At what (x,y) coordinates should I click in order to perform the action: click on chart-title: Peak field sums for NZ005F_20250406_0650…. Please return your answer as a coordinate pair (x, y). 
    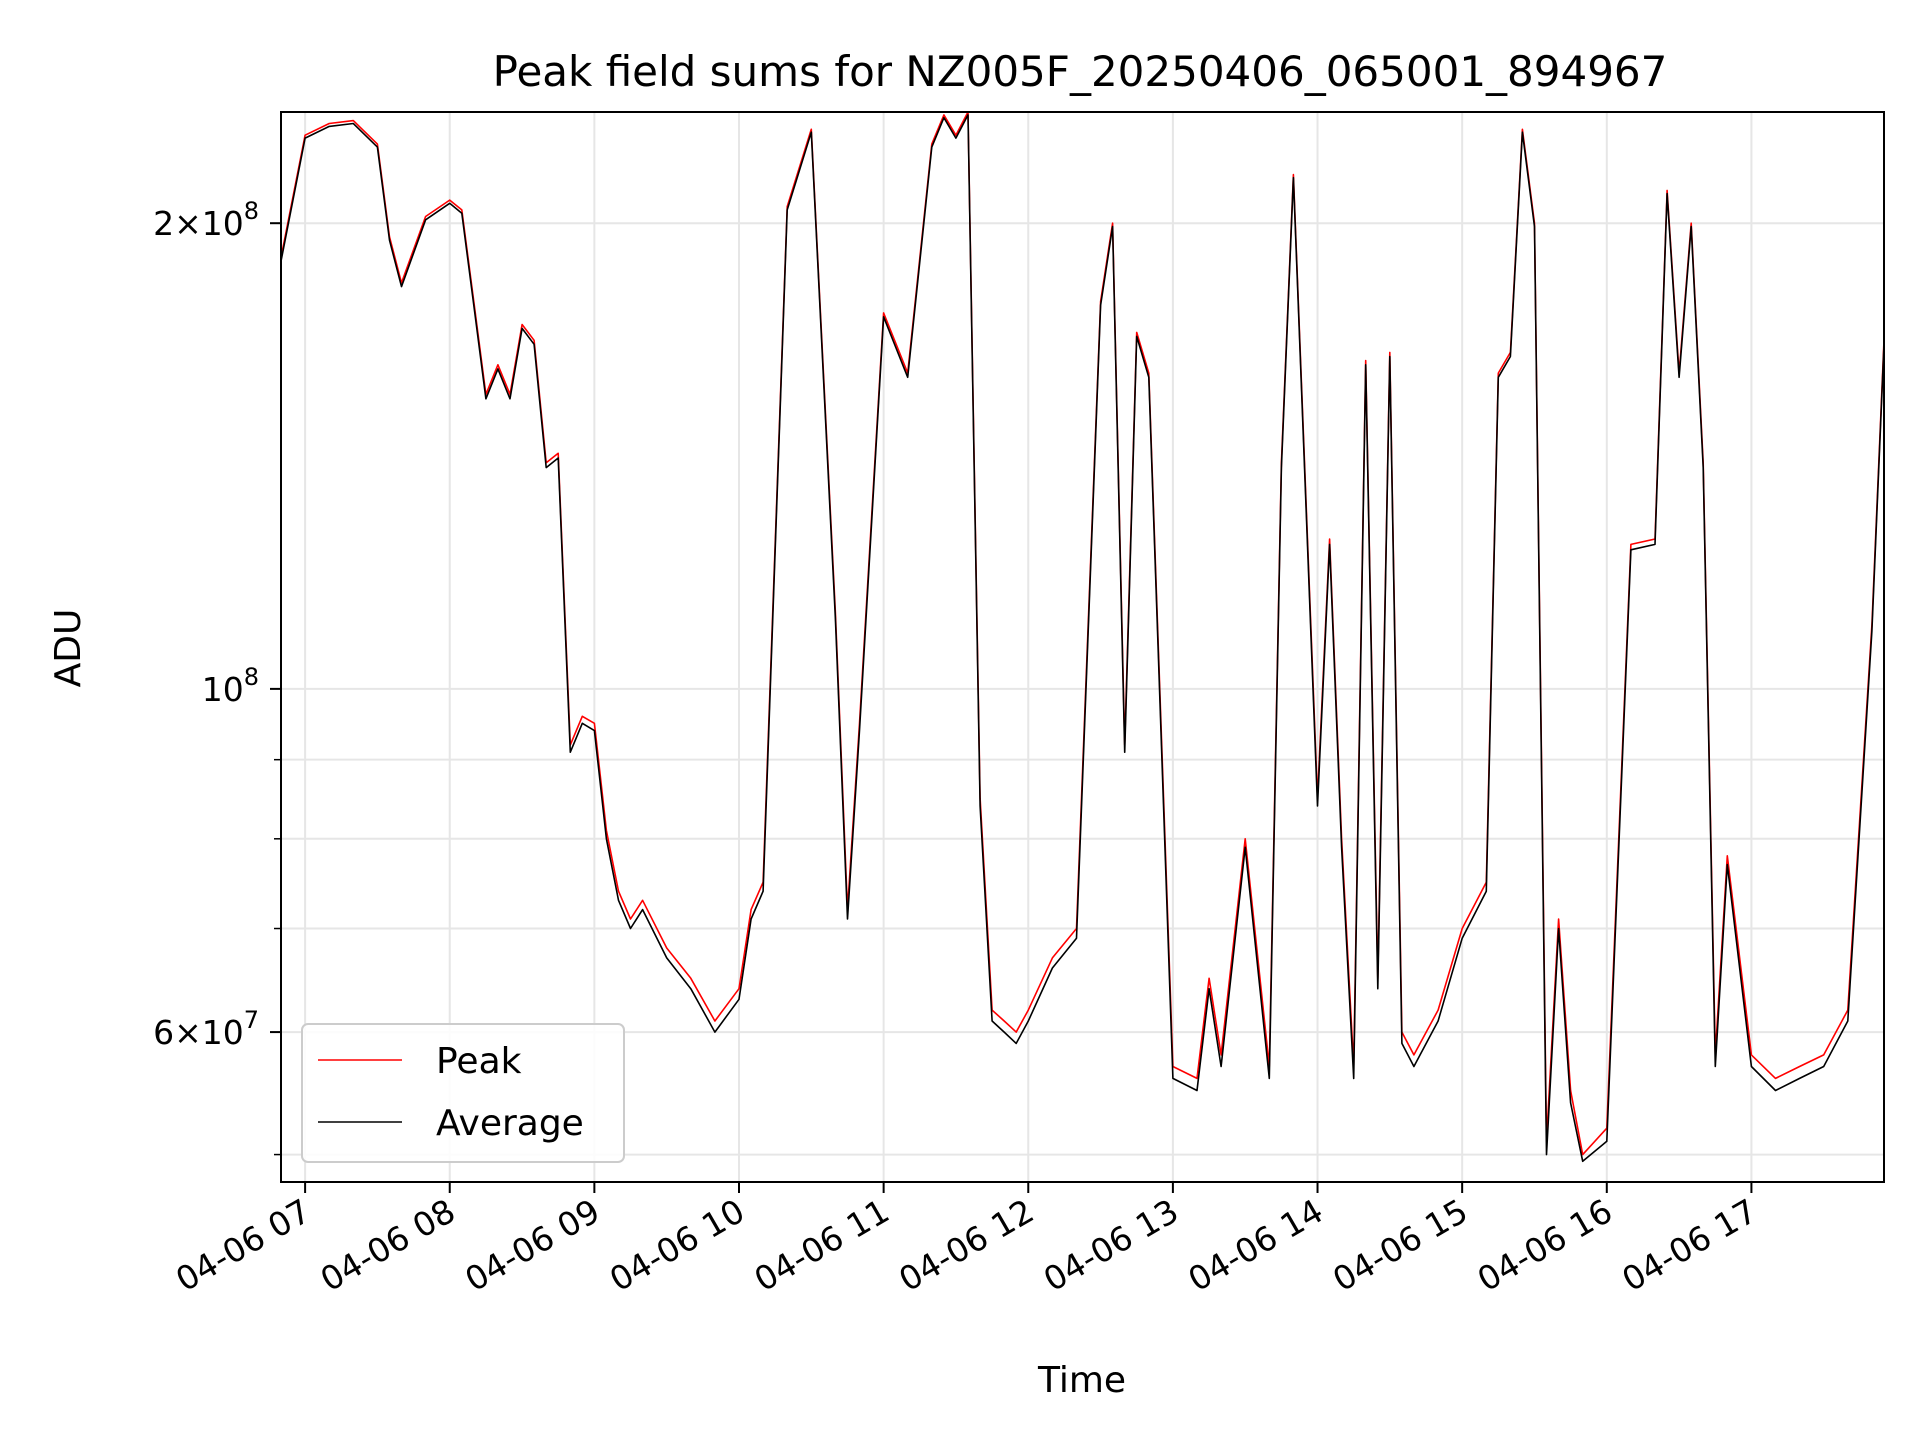
    Looking at the image, I should click on (1080, 71).